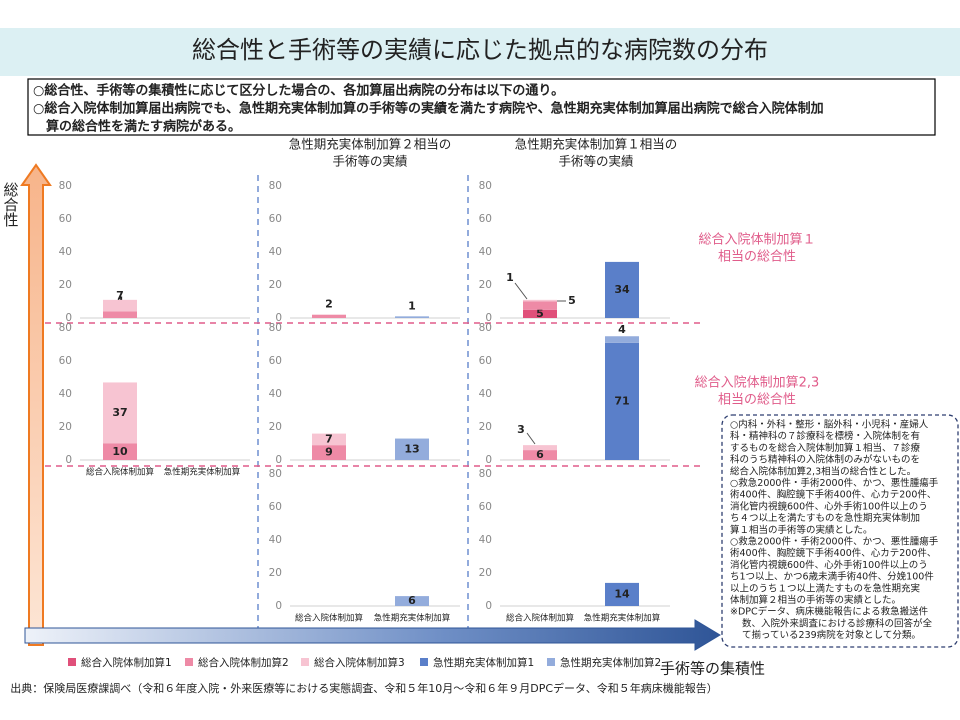  What do you see at coordinates (825, 448) in the screenshot?
I see `note-line: するものを総合入院体制加算１相当、７診療` at bounding box center [825, 448].